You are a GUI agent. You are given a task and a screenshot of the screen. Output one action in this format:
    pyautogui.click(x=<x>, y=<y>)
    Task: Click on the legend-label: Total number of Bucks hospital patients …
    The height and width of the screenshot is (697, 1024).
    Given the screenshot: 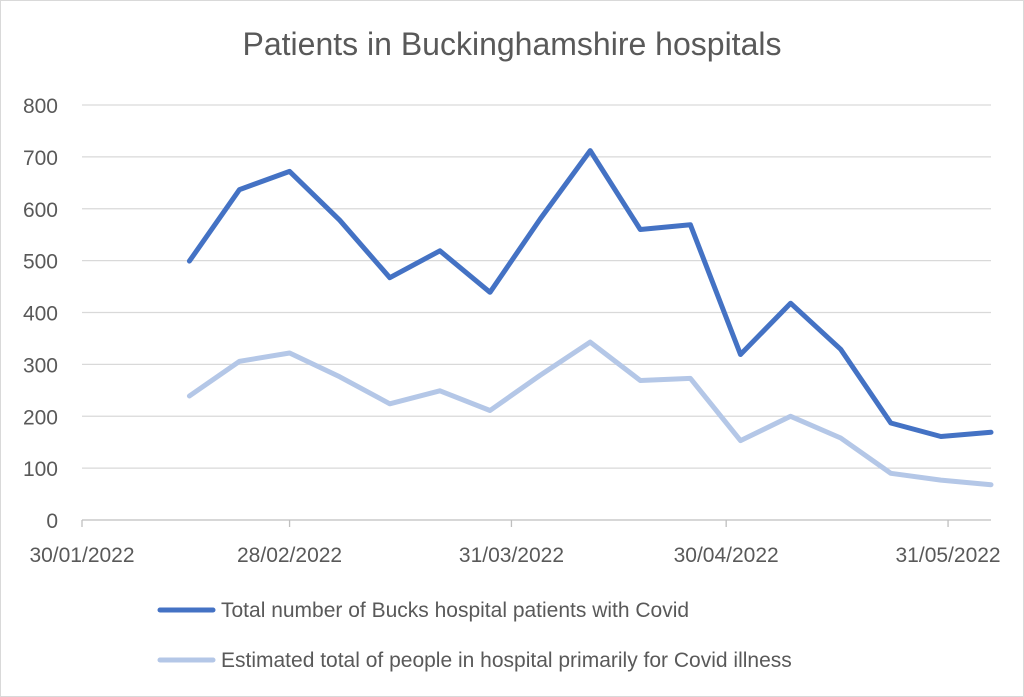 What is the action you would take?
    pyautogui.click(x=455, y=610)
    